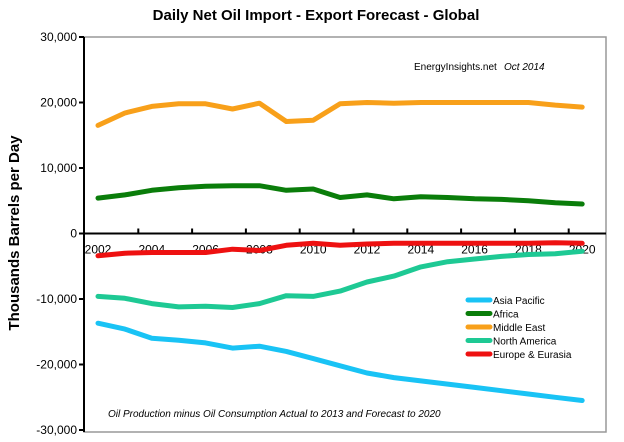  What do you see at coordinates (58, 37) in the screenshot?
I see `y-tick-label: 30,000` at bounding box center [58, 37].